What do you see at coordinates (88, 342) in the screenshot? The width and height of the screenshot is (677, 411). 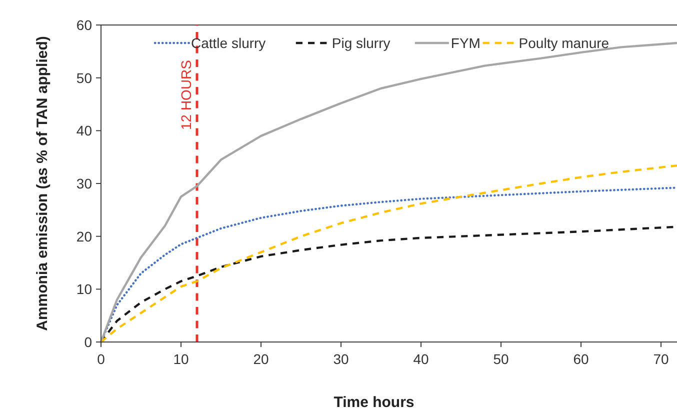 I see `y-tick-label: 0` at bounding box center [88, 342].